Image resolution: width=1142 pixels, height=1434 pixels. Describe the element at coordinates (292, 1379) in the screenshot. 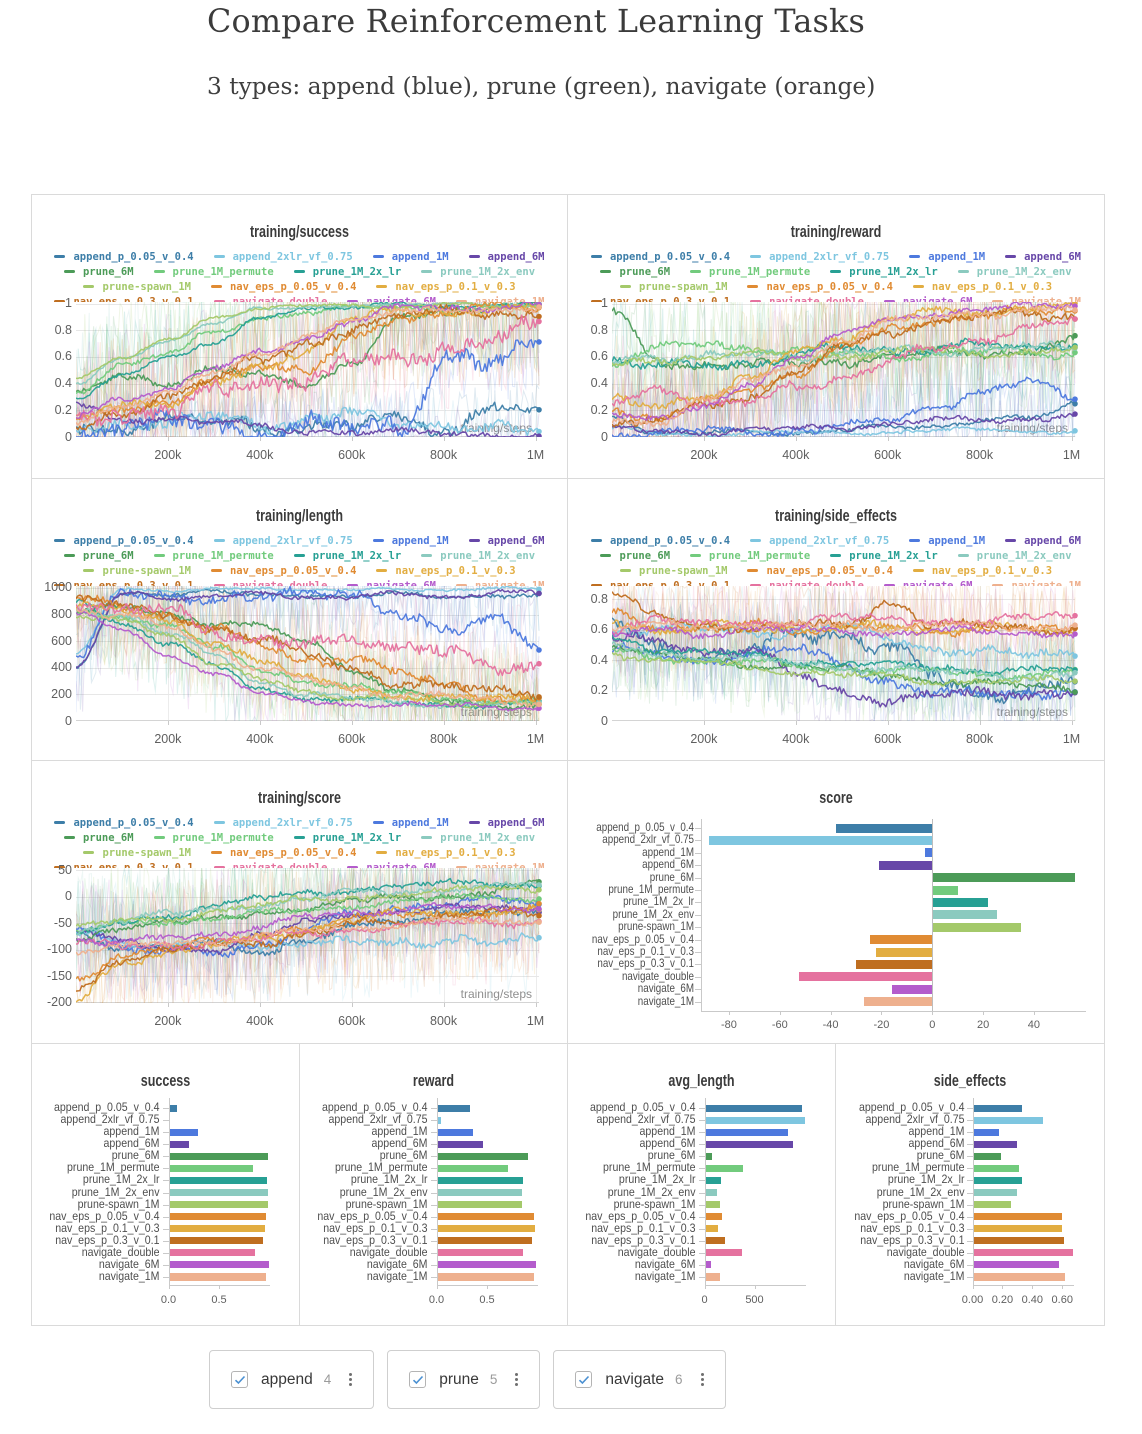

I see `run-group-chip-append: append 4` at that location.